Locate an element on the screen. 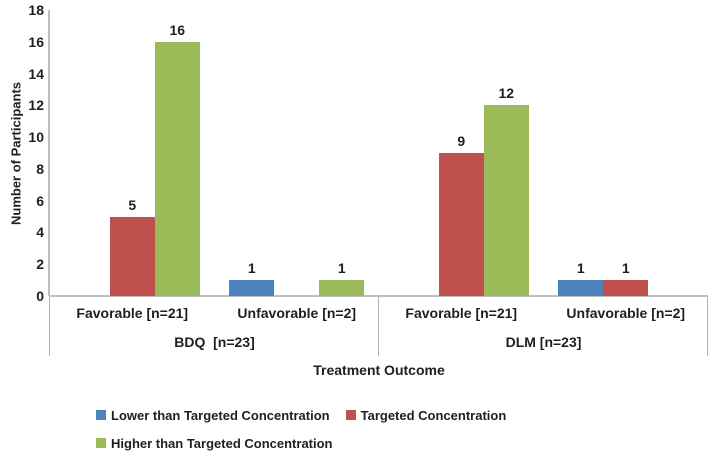 The height and width of the screenshot is (454, 710). bar-value-label: 16 is located at coordinates (177, 29).